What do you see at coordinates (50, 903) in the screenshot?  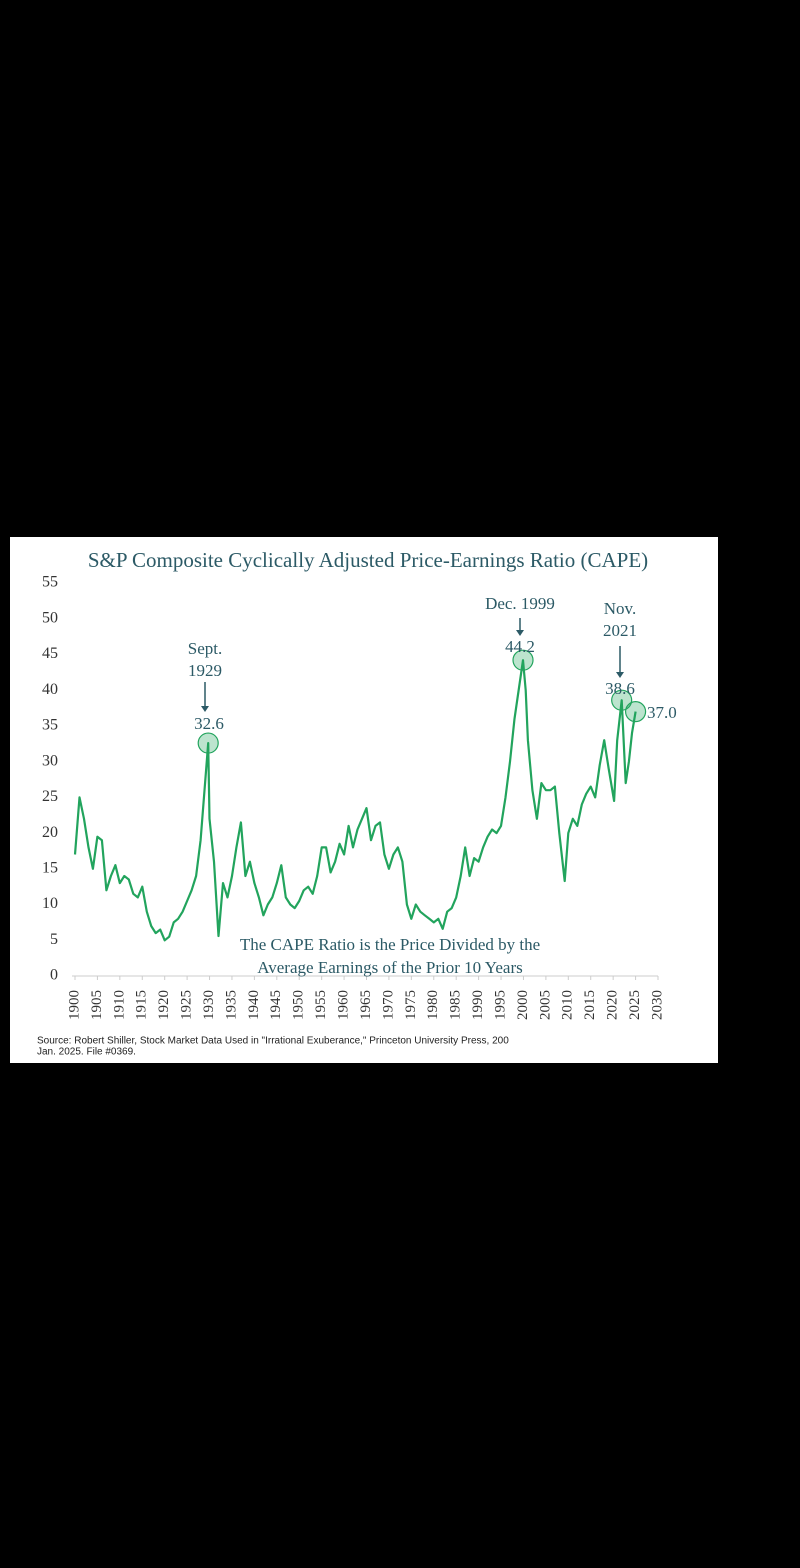 I see `y-tick-label: 10` at bounding box center [50, 903].